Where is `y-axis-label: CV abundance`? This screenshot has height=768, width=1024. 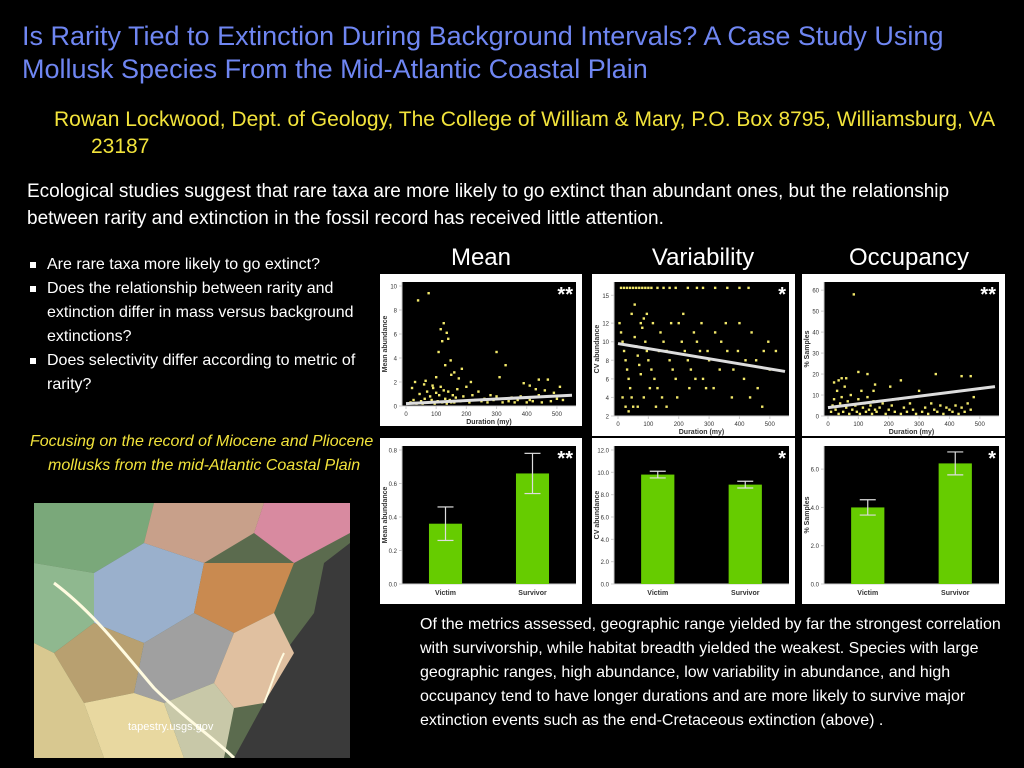 y-axis-label: CV abundance is located at coordinates (597, 515).